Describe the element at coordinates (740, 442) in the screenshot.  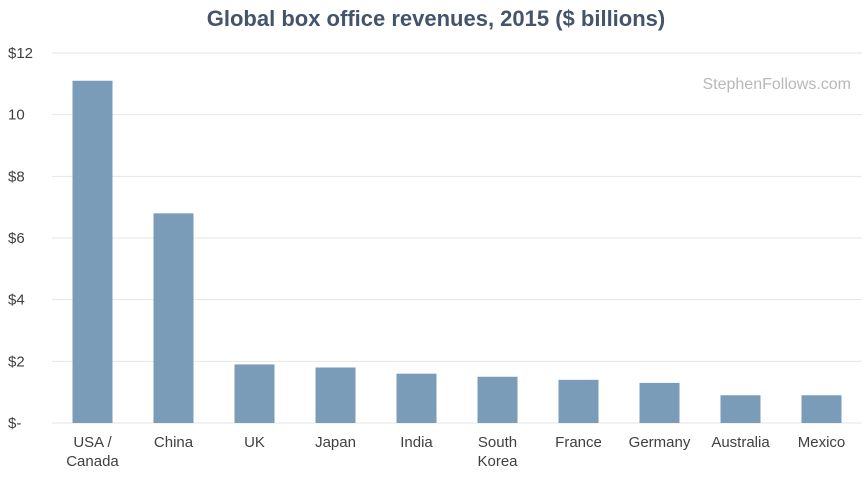
I see `x-tick-label: Australia` at that location.